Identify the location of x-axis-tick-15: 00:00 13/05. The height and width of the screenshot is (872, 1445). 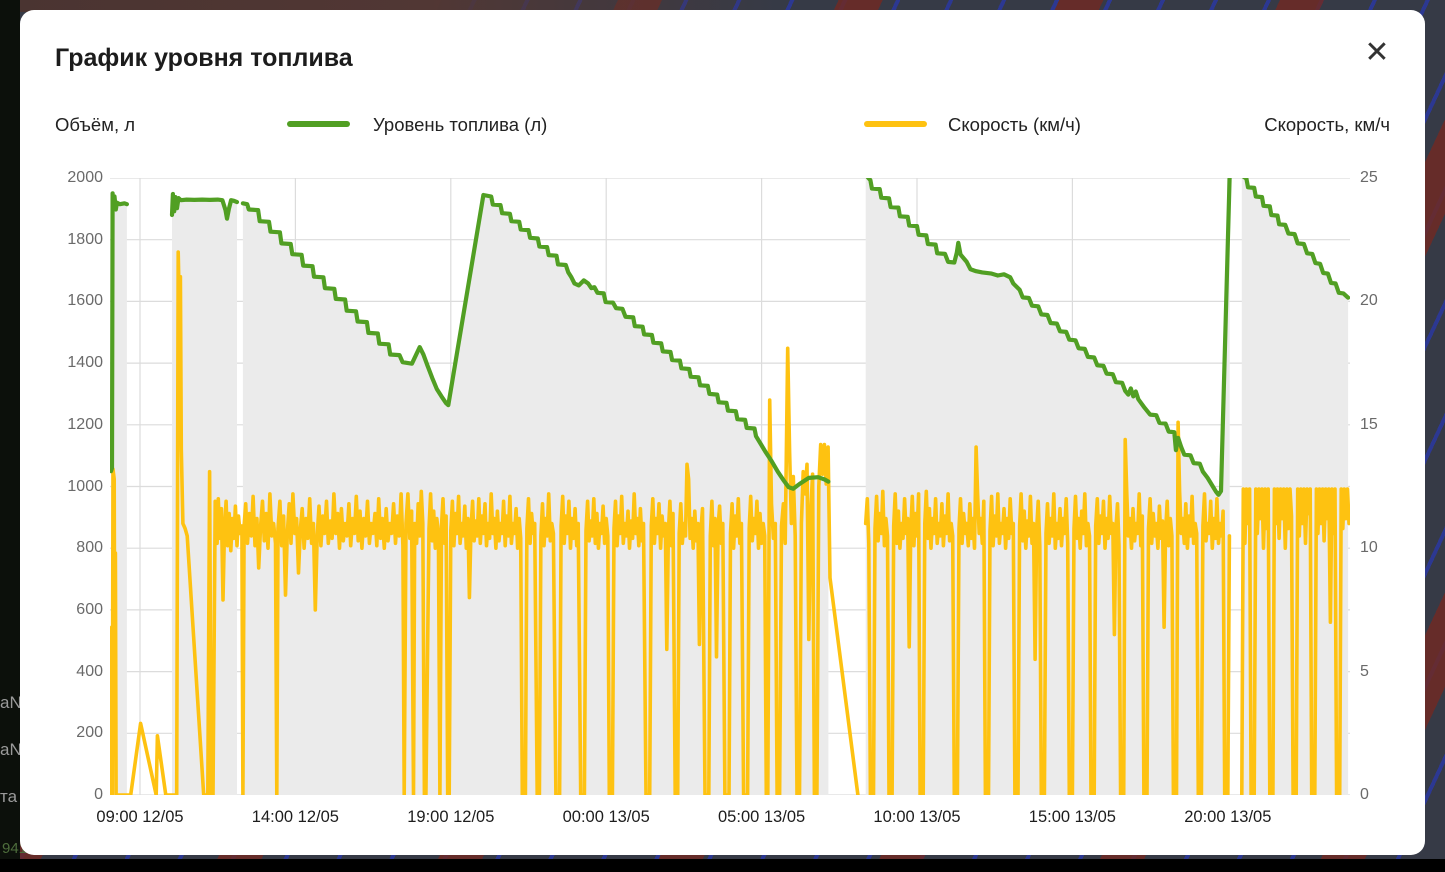
(606, 817).